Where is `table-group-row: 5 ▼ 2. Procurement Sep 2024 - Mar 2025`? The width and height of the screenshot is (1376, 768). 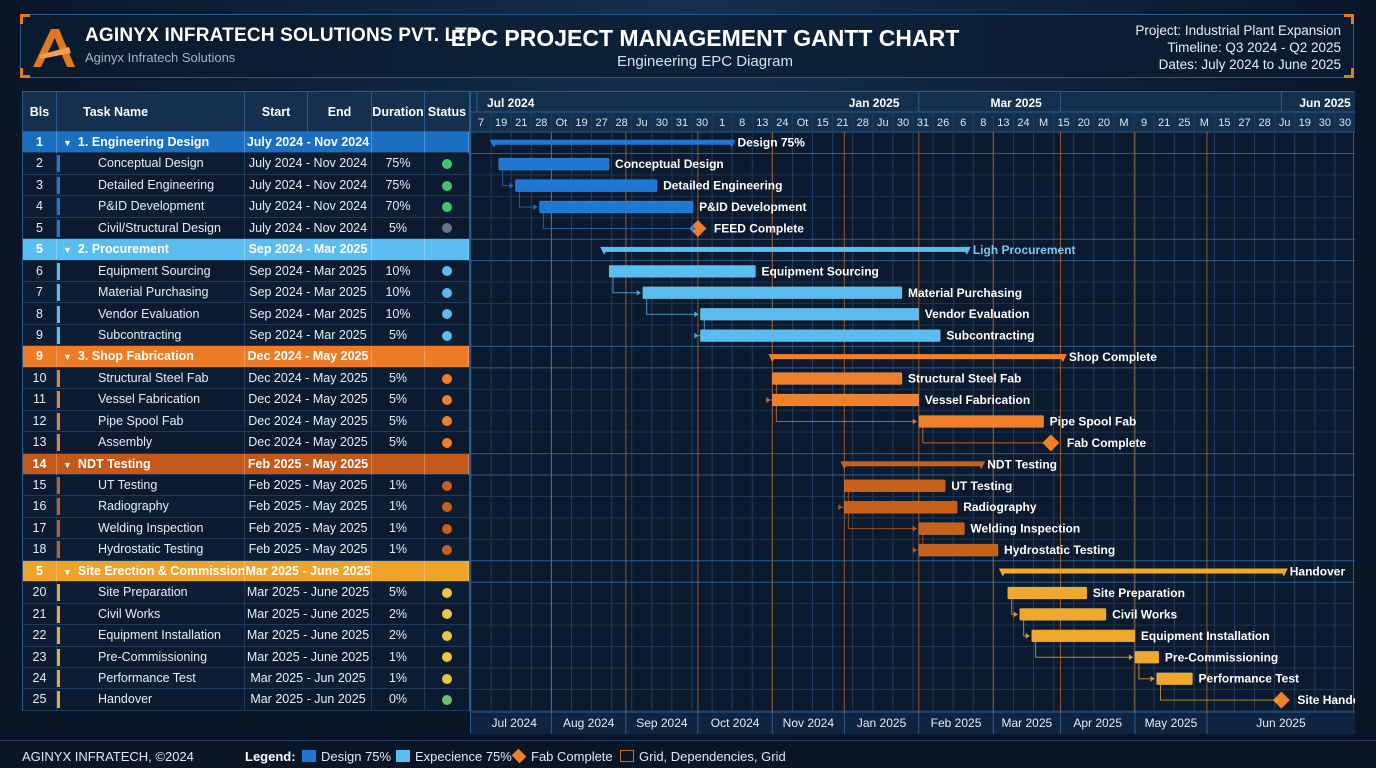
table-group-row: 5 ▼ 2. Procurement Sep 2024 - Mar 2025 is located at coordinates (246, 250).